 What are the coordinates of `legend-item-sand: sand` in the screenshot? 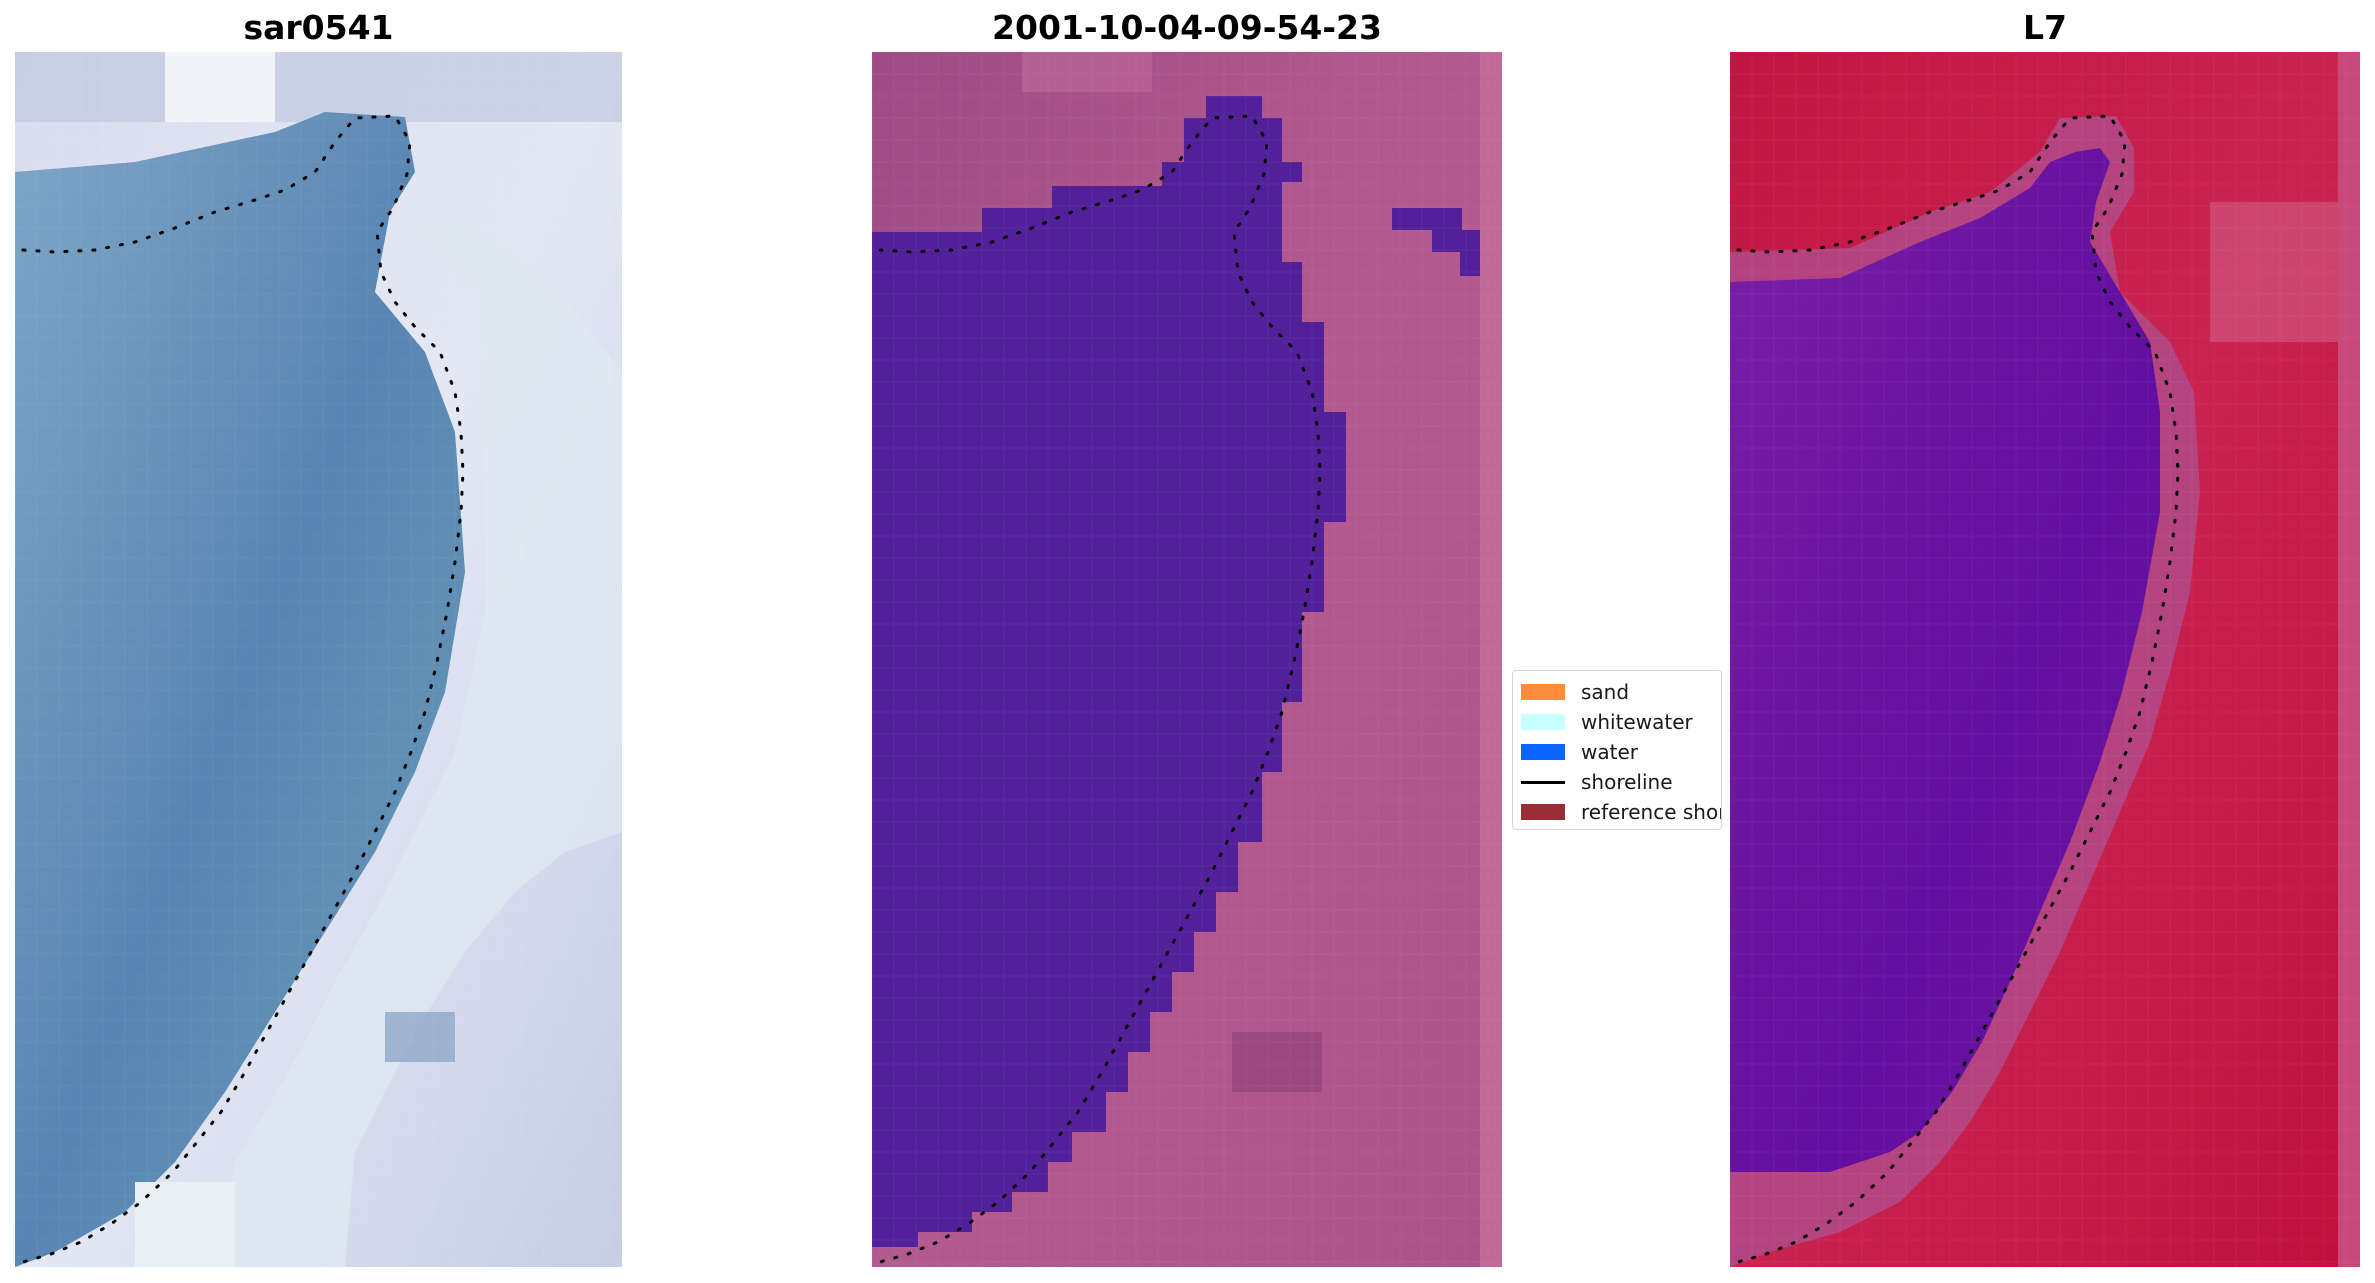 It's located at (1617, 692).